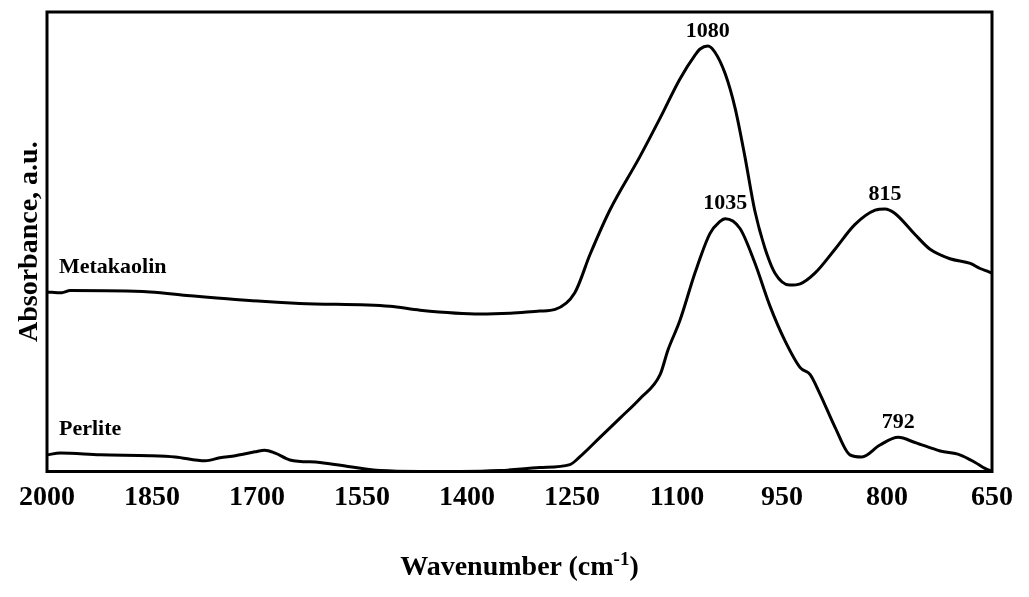 The width and height of the screenshot is (1029, 597). Describe the element at coordinates (467, 496) in the screenshot. I see `x-tick-label: 1400` at that location.